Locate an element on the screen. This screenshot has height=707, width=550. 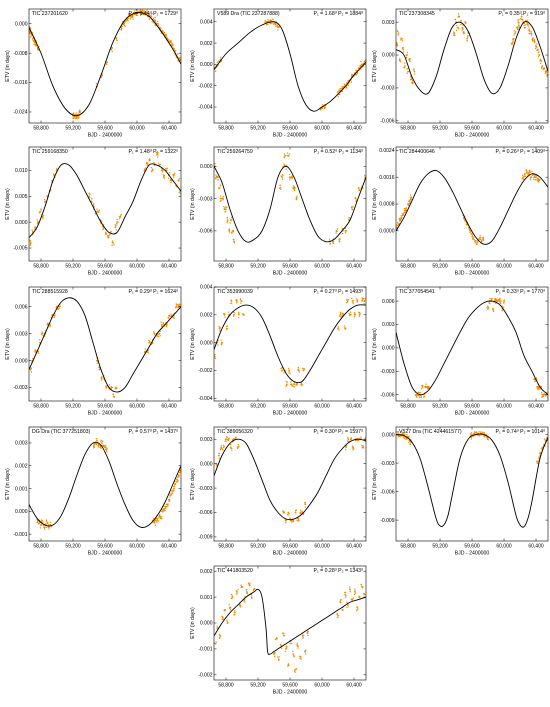
period-label: P₁ = 1.68ᵈ P₂ = 1884ᵈ is located at coordinates (338, 14).